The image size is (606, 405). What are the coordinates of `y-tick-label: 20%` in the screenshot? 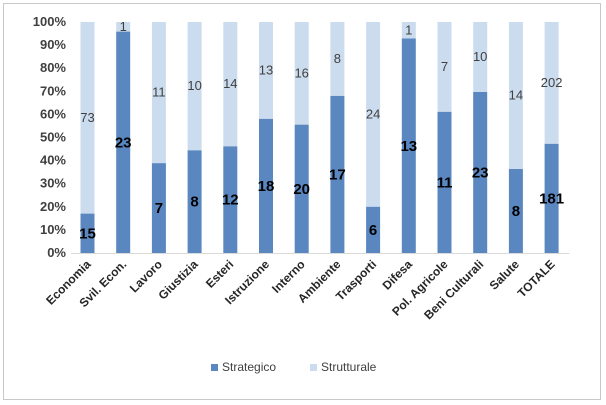 It's located at (53, 206).